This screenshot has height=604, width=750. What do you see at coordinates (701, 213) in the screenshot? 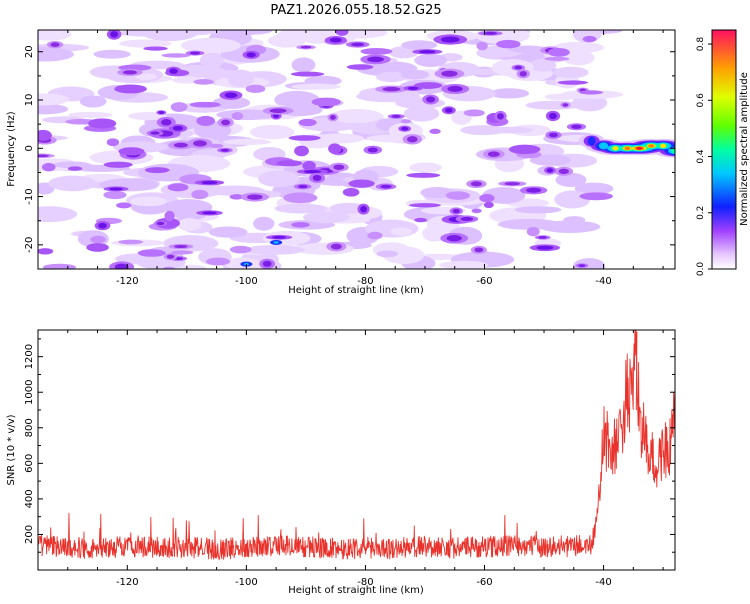
I see `colorbar-tick-label: 0.2` at bounding box center [701, 213].